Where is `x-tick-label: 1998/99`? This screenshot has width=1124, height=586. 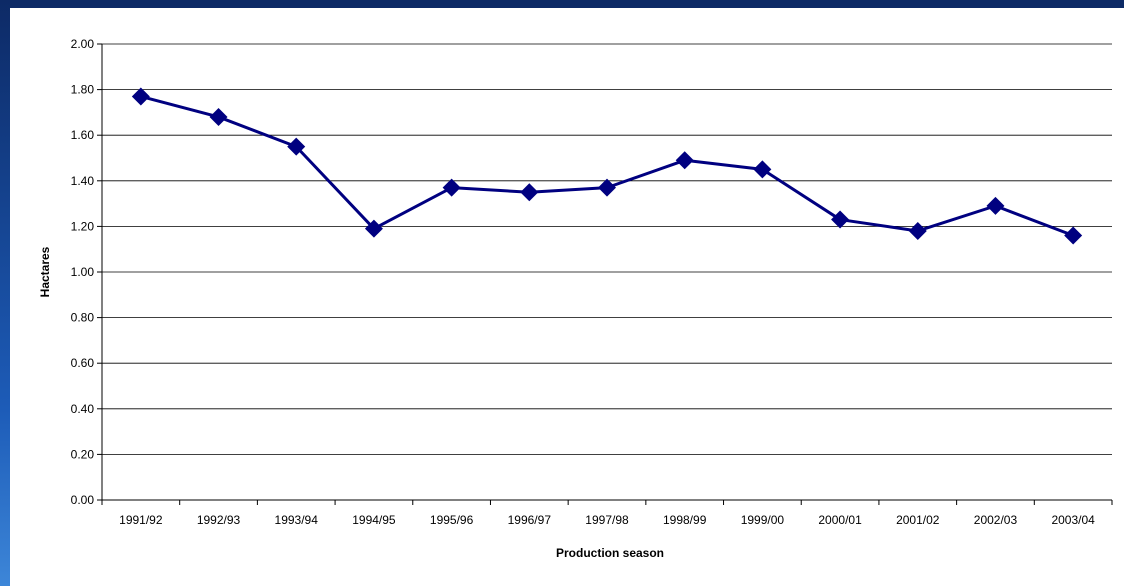
x-tick-label: 1998/99 is located at coordinates (685, 520).